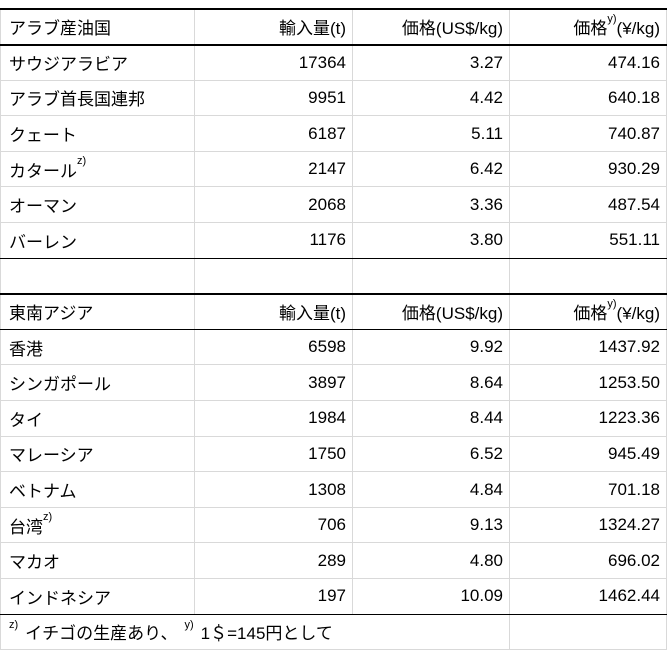 This screenshot has width=670, height=670. Describe the element at coordinates (77, 100) in the screenshot. I see `country-name: アラブ首長国連邦` at that location.